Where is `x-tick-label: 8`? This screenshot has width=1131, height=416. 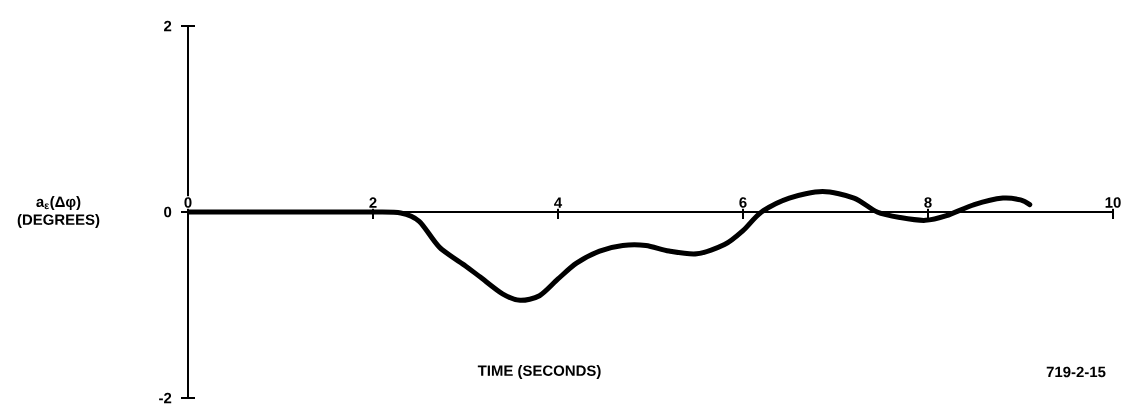
x-tick-label: 8 is located at coordinates (928, 202).